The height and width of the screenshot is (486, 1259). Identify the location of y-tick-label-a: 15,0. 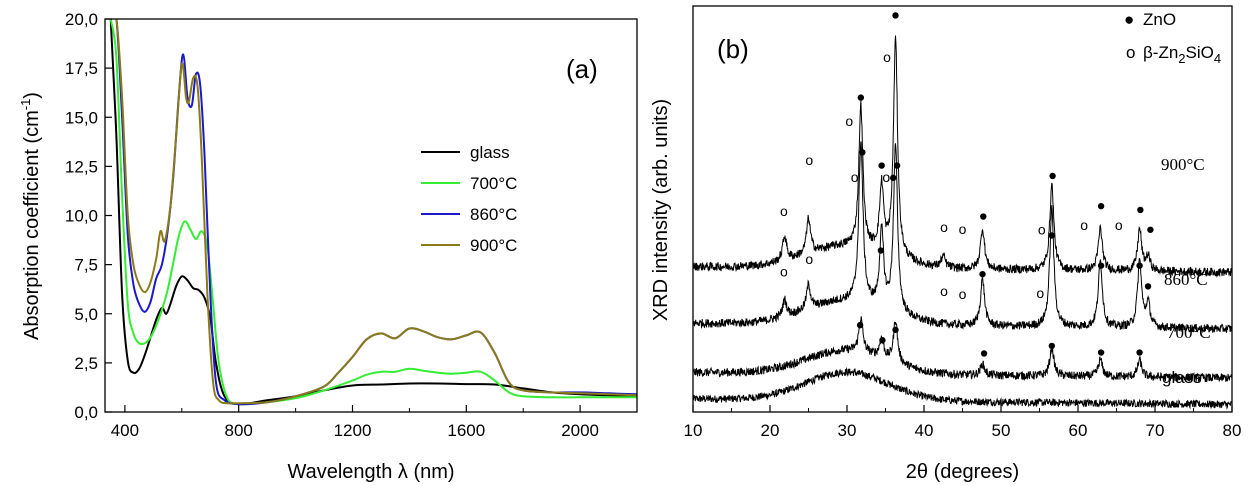
(81, 117).